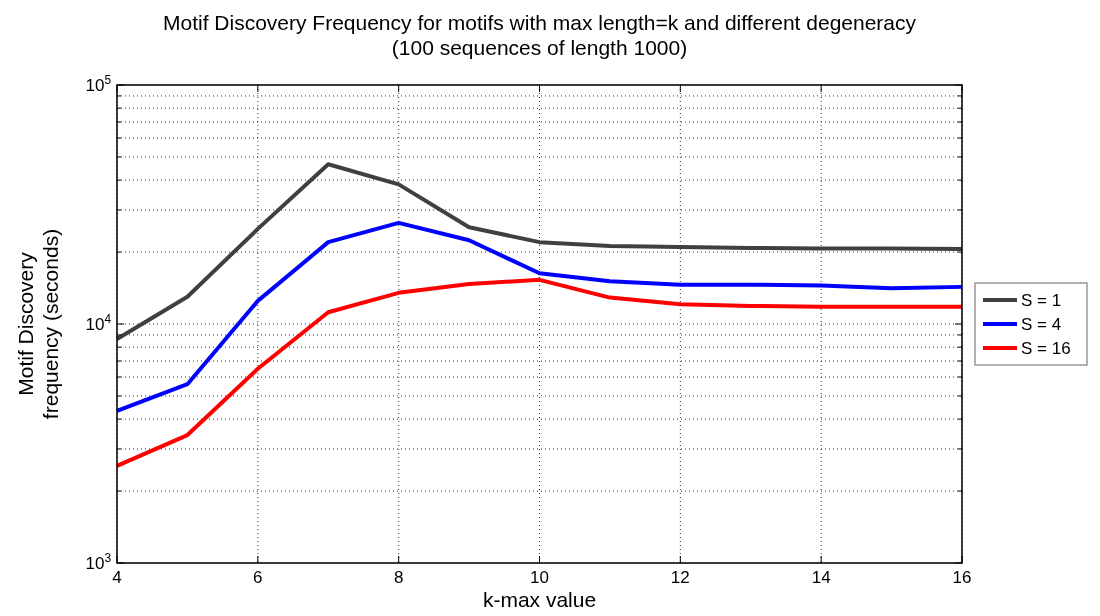 This screenshot has width=1100, height=616. What do you see at coordinates (1046, 348) in the screenshot?
I see `legend-label: S = 16` at bounding box center [1046, 348].